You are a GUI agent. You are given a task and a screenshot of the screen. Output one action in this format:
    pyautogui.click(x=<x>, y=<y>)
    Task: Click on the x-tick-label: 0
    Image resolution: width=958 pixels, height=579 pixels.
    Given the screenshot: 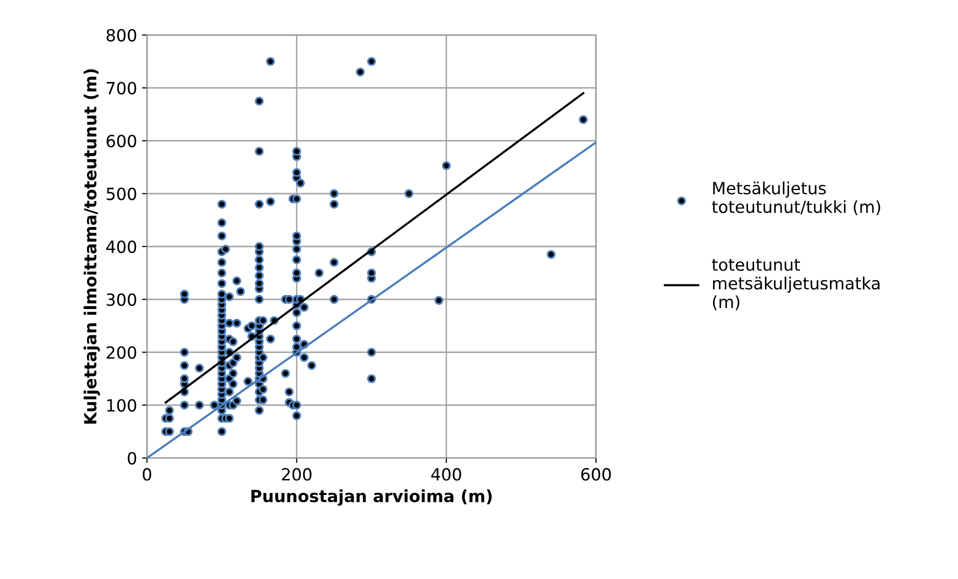 What is the action you would take?
    pyautogui.click(x=147, y=474)
    